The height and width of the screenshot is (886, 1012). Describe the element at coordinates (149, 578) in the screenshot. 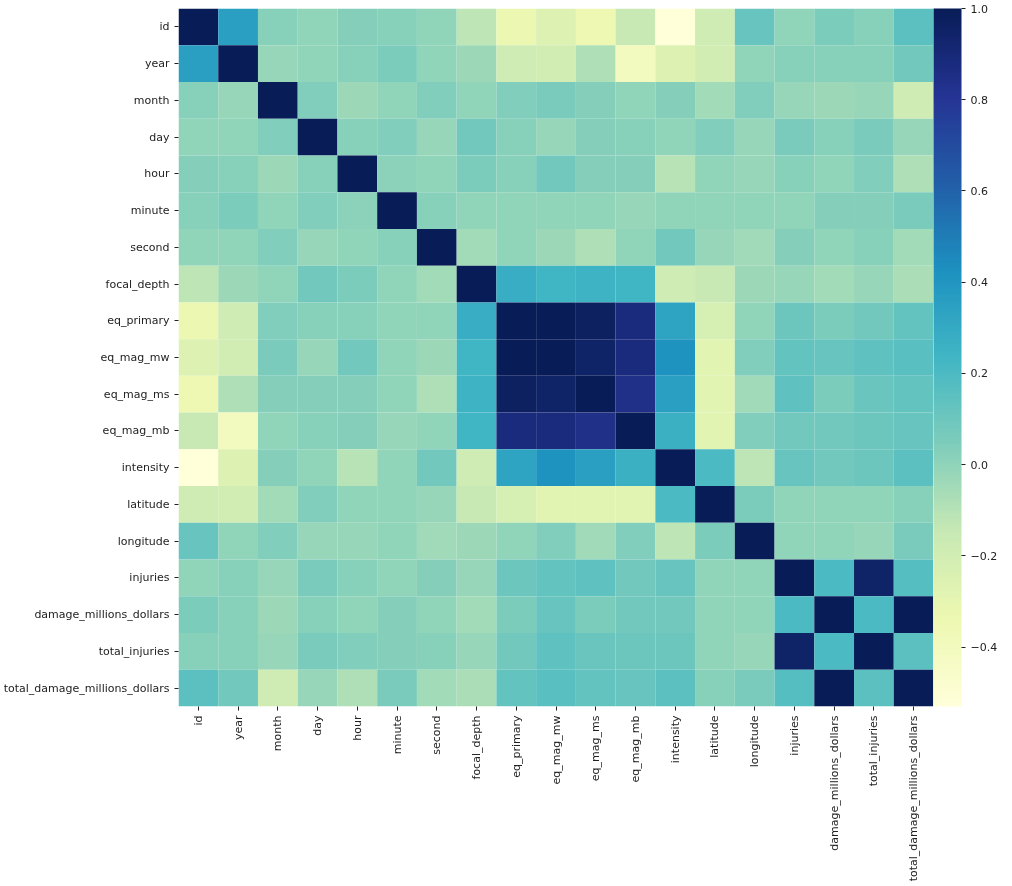

I see `y-tick-label: injuries` at that location.